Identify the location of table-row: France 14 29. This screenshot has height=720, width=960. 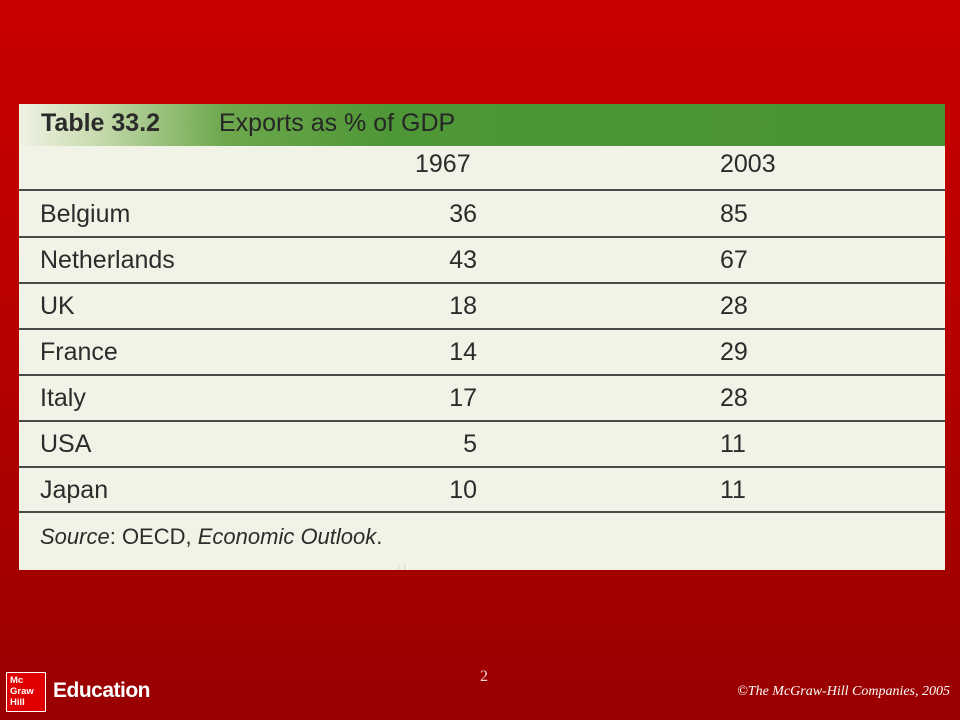
(482, 352).